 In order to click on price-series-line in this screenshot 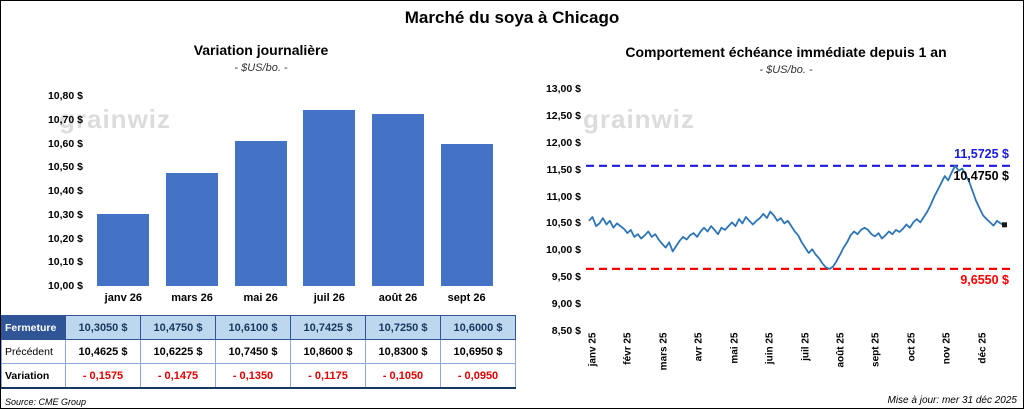, I will do `click(796, 217)`.